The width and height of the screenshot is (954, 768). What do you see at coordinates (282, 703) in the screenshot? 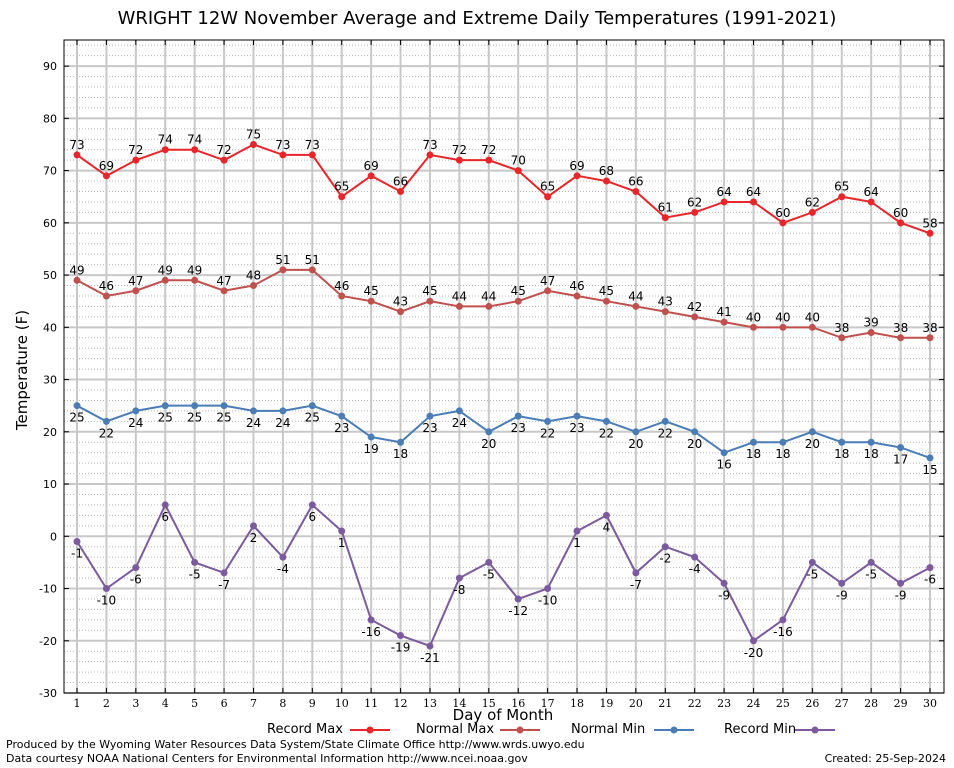
I see `x-tick-label: 8` at bounding box center [282, 703].